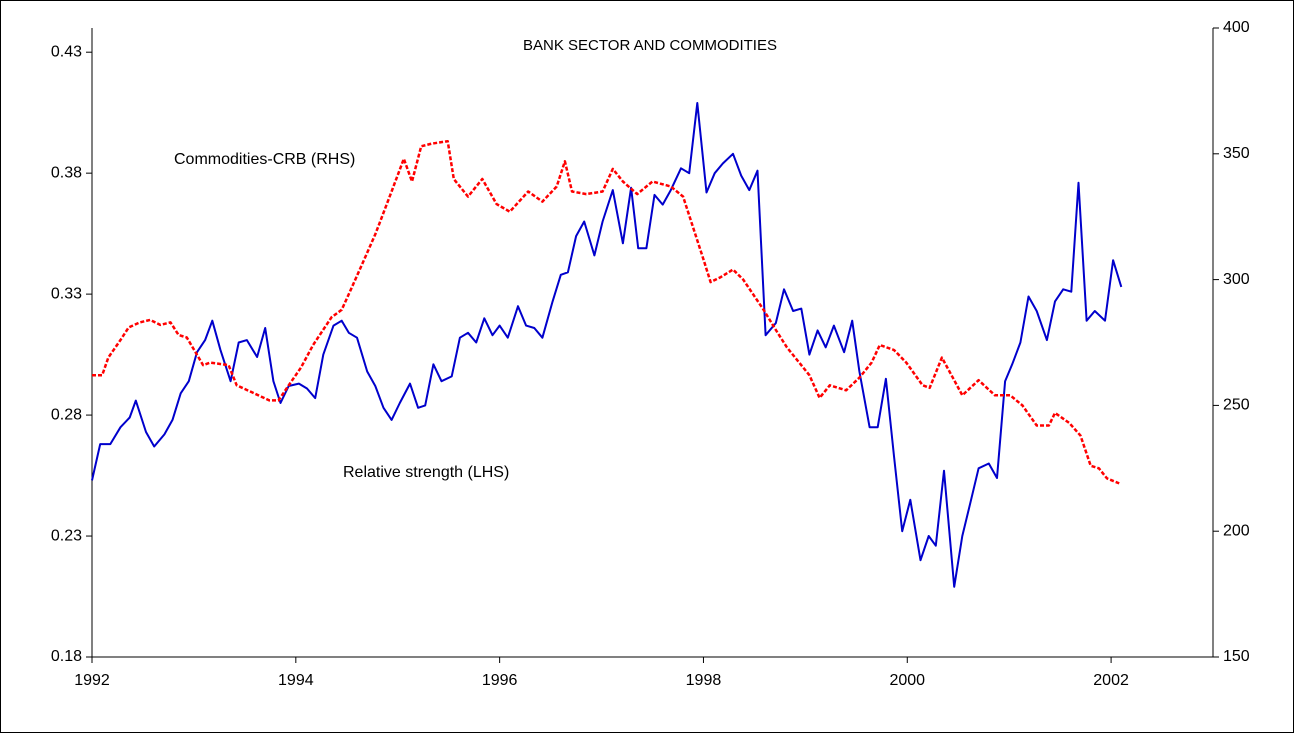  Describe the element at coordinates (704, 680) in the screenshot. I see `x-tick-label: 1998` at that location.